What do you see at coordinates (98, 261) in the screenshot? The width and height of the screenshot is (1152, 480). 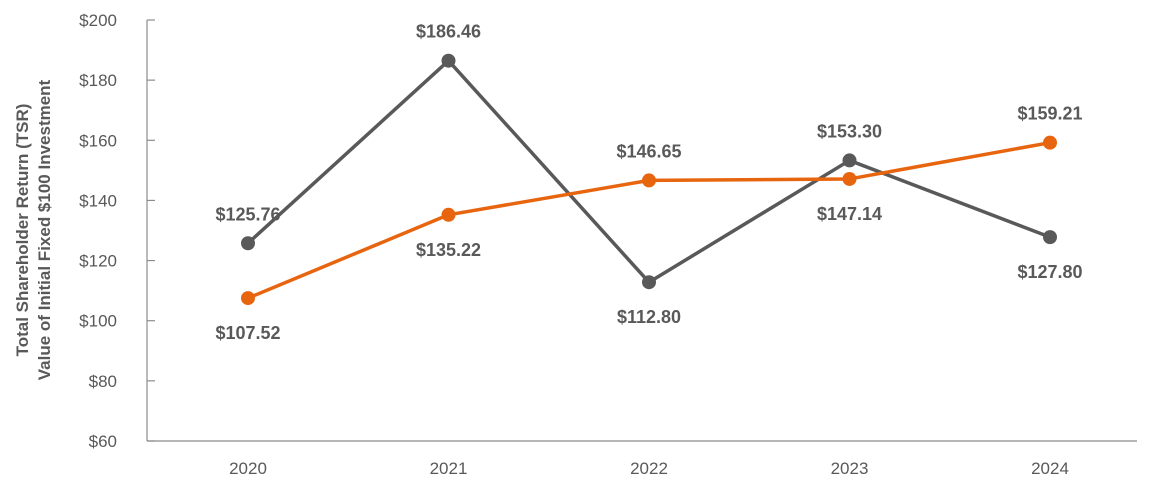 I see `y-tick-label: $120` at bounding box center [98, 261].